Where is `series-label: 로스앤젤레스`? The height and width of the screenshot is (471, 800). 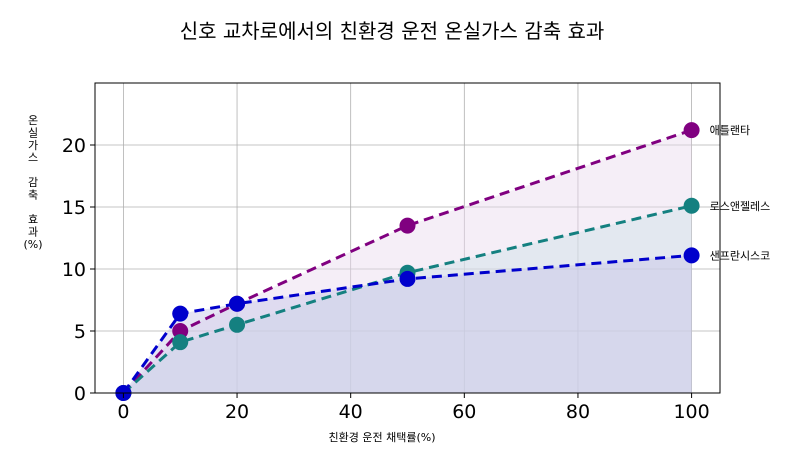
series-label: 로스앤젤레스 is located at coordinates (740, 206).